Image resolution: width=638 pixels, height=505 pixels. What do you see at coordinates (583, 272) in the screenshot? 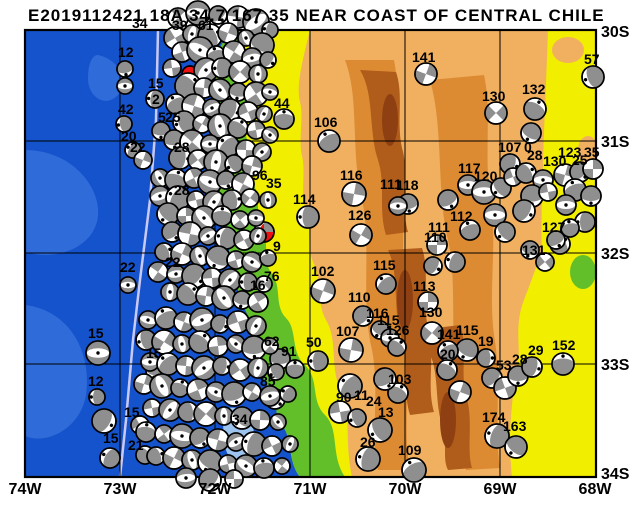
I see `east-green-patch` at bounding box center [583, 272].